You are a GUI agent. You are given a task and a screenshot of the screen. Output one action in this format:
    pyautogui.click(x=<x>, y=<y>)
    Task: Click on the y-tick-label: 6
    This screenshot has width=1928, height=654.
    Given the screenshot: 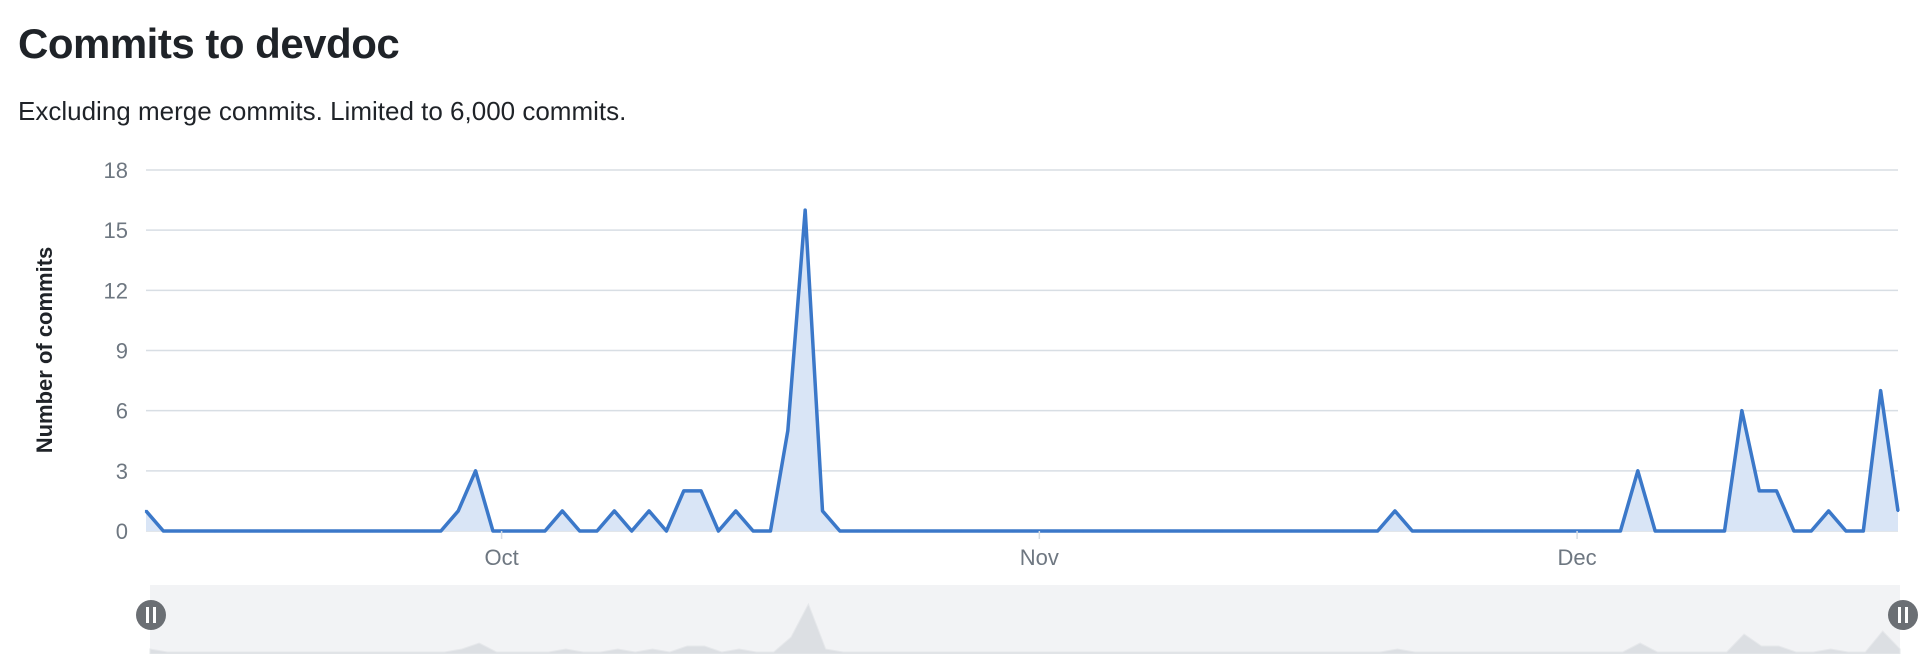 What is the action you would take?
    pyautogui.click(x=122, y=411)
    